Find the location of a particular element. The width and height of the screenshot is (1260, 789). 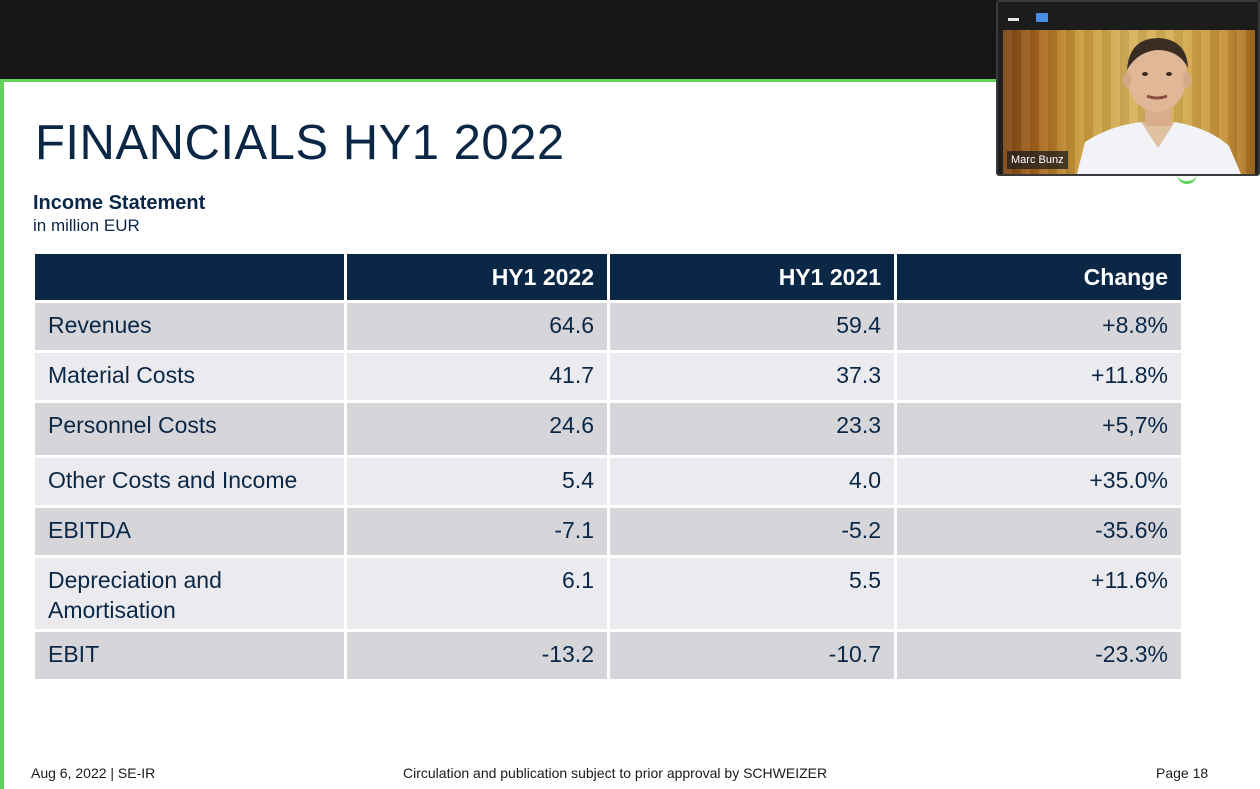

participant-video-tile: Marc Bunz is located at coordinates (1128, 88).